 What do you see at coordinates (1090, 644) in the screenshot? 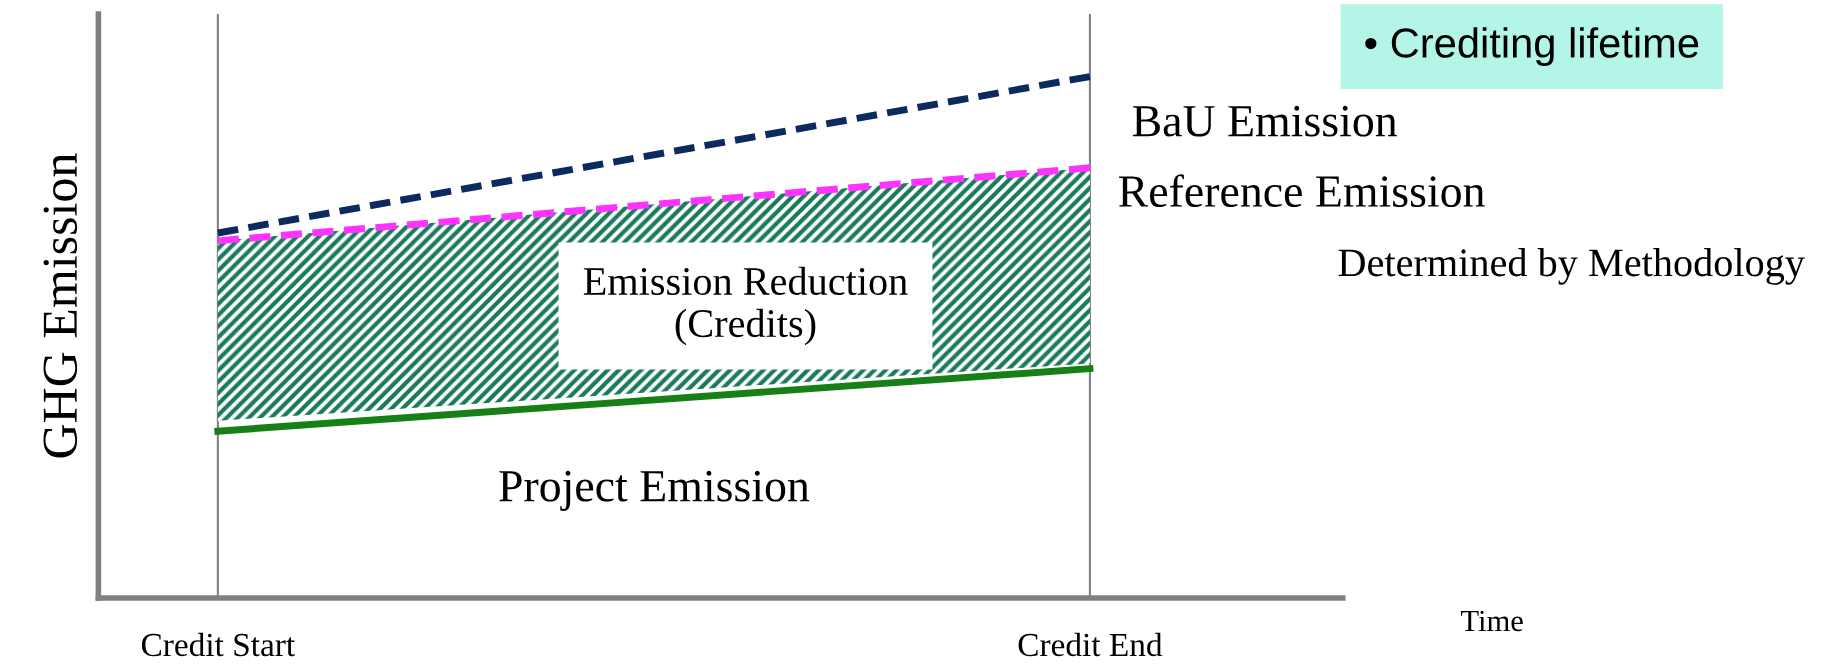
I see `x-tick-label: Credit End` at bounding box center [1090, 644].